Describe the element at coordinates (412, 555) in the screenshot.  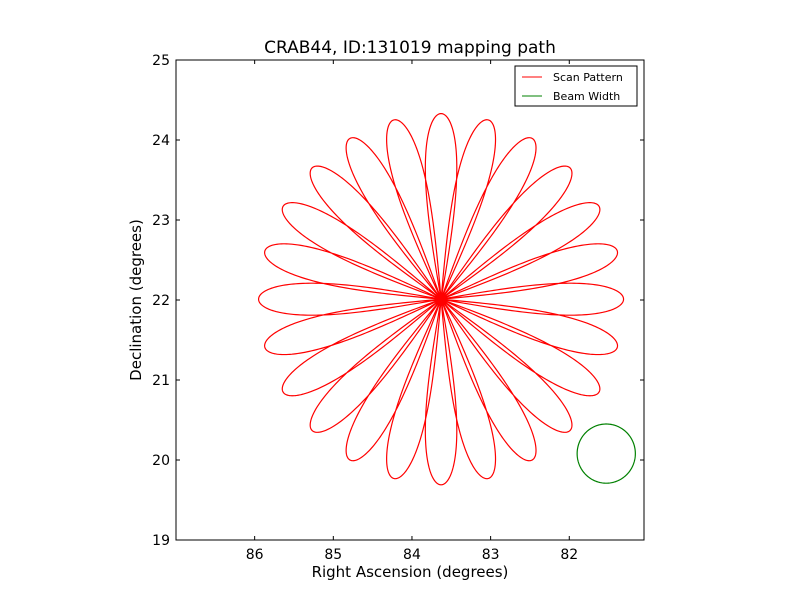
I see `x-tick-label: 84` at that location.